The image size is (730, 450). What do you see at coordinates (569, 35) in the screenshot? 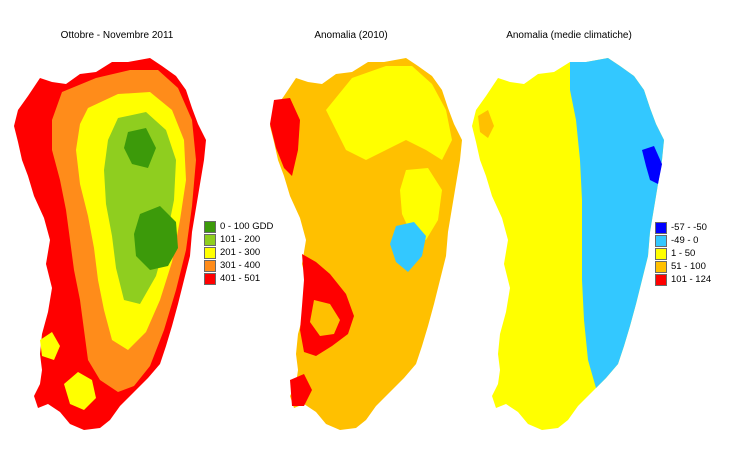
I see `map-title-3: Anomalia (medie climatiche)` at bounding box center [569, 35].